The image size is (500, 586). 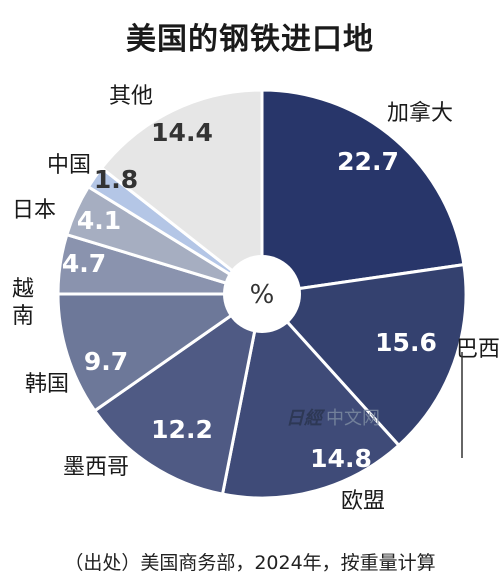 What do you see at coordinates (106, 361) in the screenshot?
I see `value-label-4: 9.7` at bounding box center [106, 361].